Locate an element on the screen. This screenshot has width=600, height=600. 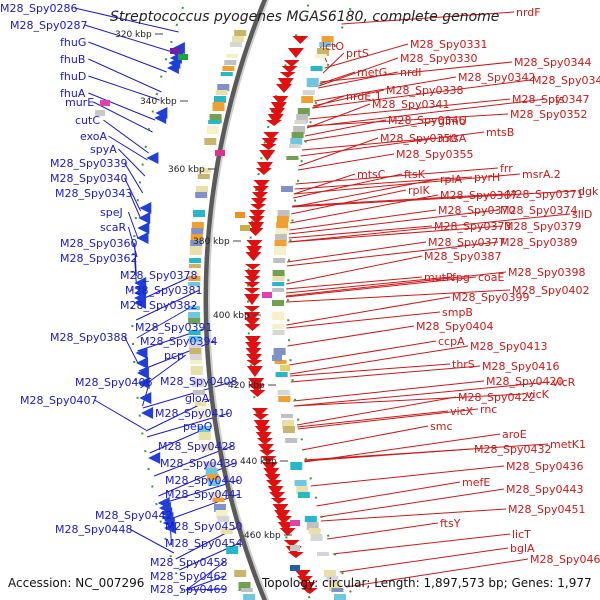
gene-label-right: M28_Spy0346 is located at coordinates (426, 120).